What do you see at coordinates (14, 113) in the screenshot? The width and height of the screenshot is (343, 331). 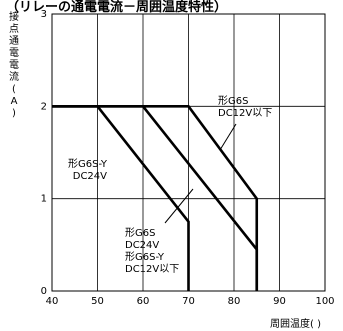 I see `y-axis-label-char: )` at bounding box center [14, 113].